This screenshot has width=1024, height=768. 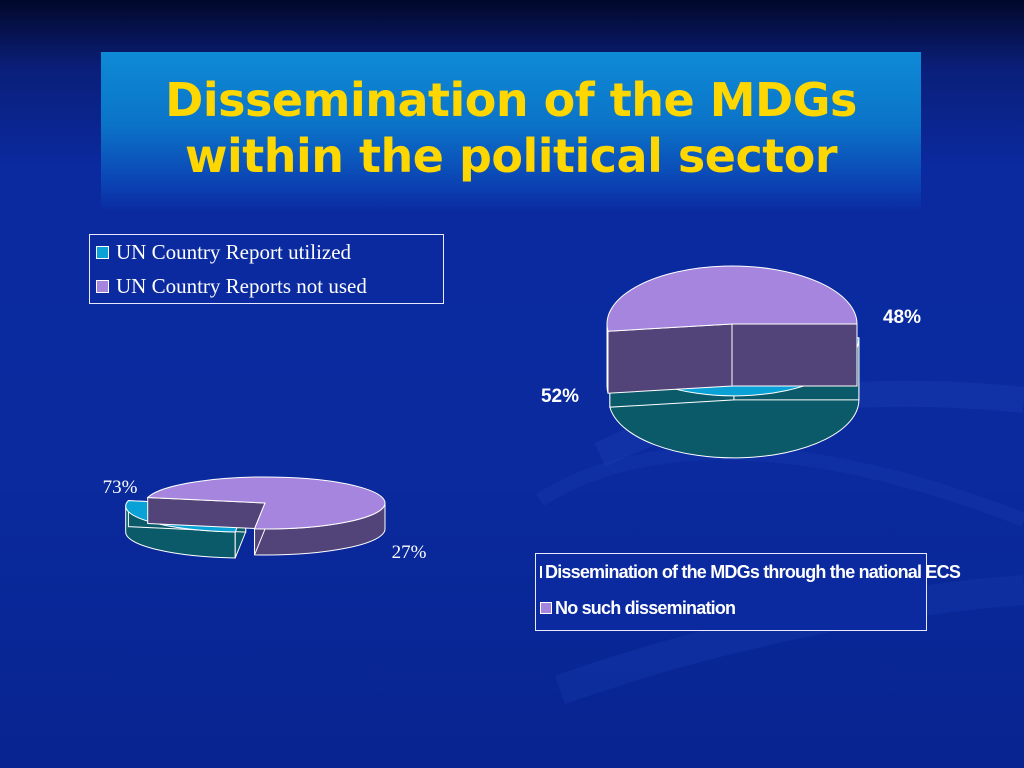 I want to click on legend-item-not-used: UN Country Reports not used, so click(x=266, y=286).